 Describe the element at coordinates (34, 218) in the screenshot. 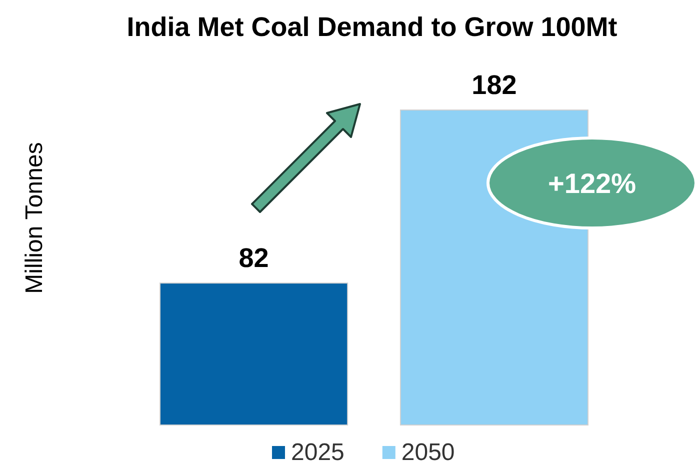

I see `y-axis-title: Million Tonnes` at that location.